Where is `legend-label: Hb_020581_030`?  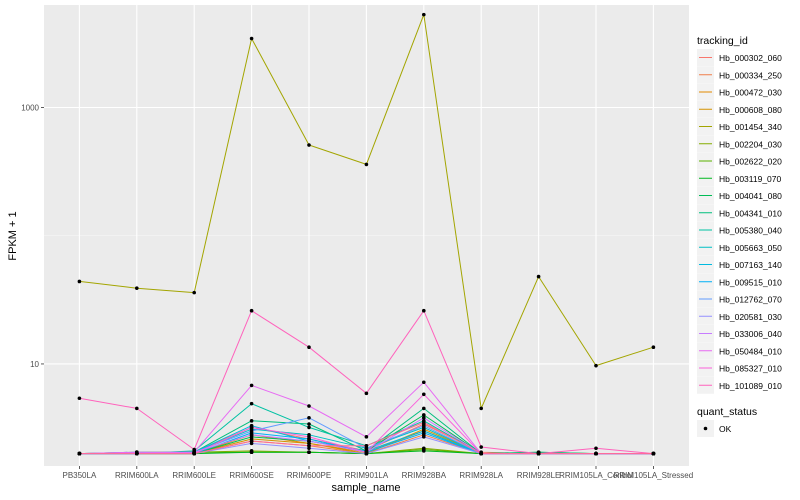
legend-label: Hb_020581_030 is located at coordinates (750, 317).